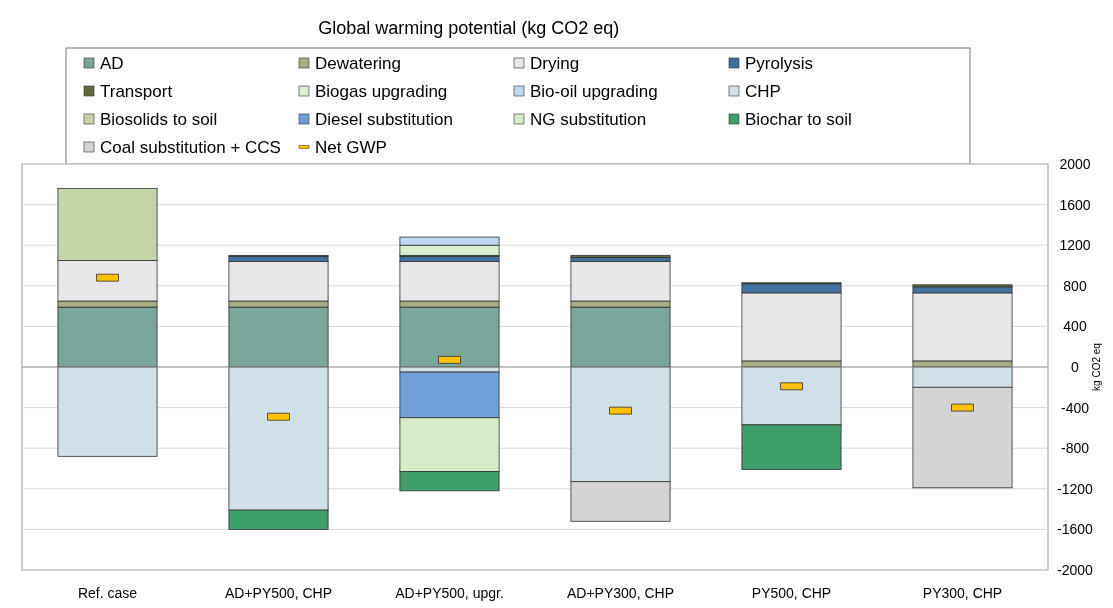  Describe the element at coordinates (1075, 448) in the screenshot. I see `y-tick-label: -800` at that location.